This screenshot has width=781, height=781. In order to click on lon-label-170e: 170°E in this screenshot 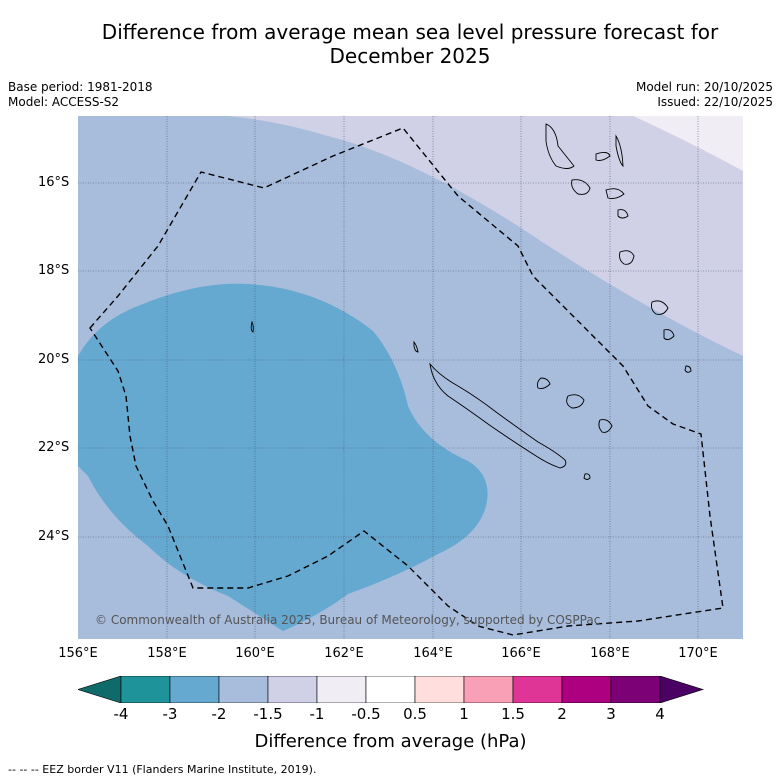, I will do `click(698, 653)`.